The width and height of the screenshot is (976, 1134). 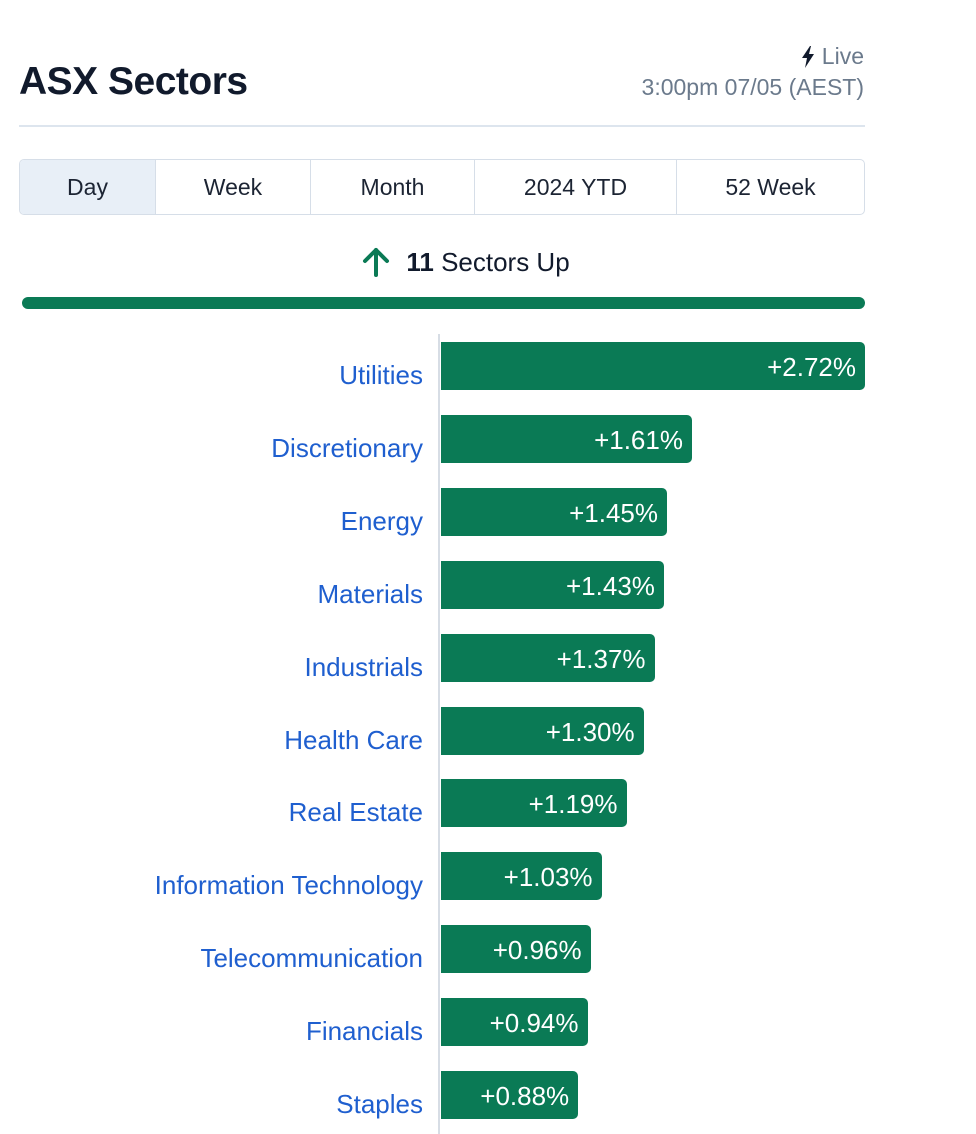 I want to click on sector-value-label: +1.43%, so click(x=610, y=585).